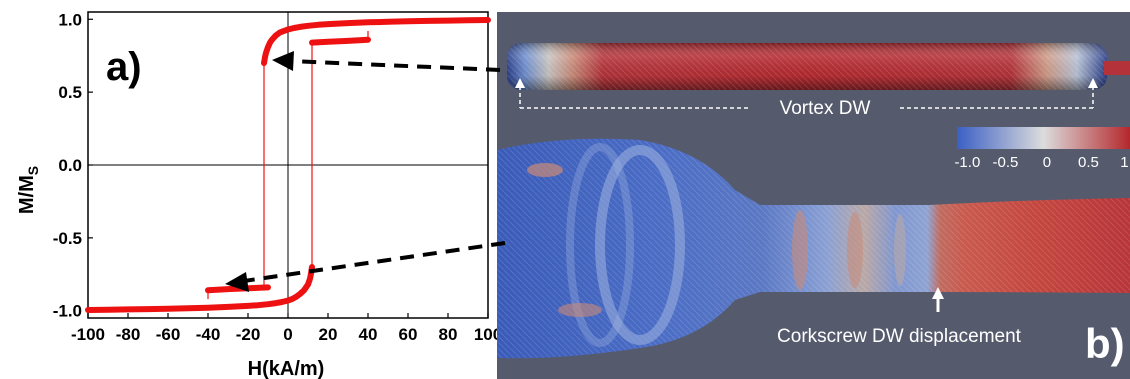 The width and height of the screenshot is (1130, 379). Describe the element at coordinates (208, 334) in the screenshot. I see `x-tick-label: -40` at that location.